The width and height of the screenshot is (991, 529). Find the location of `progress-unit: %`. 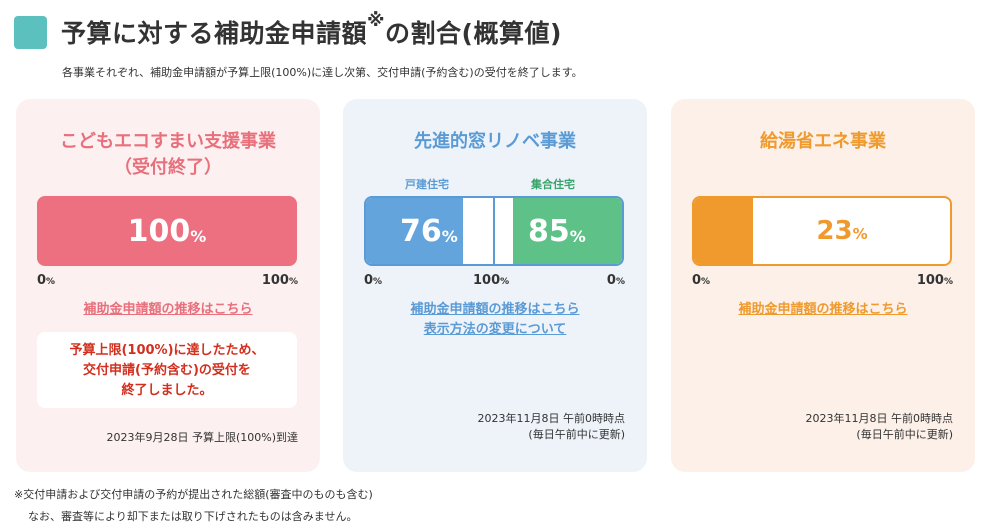

progress-unit: % is located at coordinates (198, 236).